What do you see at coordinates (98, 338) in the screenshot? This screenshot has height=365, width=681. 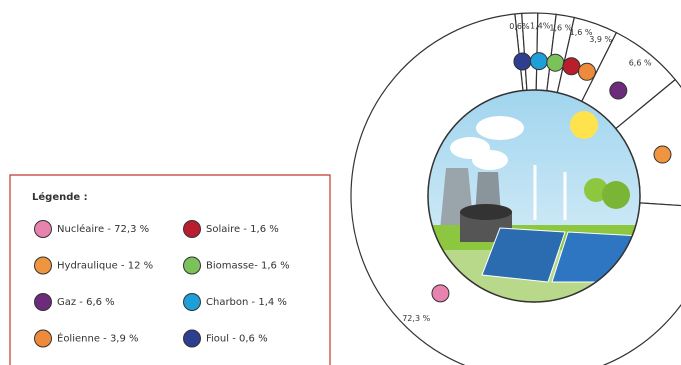 I see `legend-label: Éolienne - 3,9 %` at bounding box center [98, 338].